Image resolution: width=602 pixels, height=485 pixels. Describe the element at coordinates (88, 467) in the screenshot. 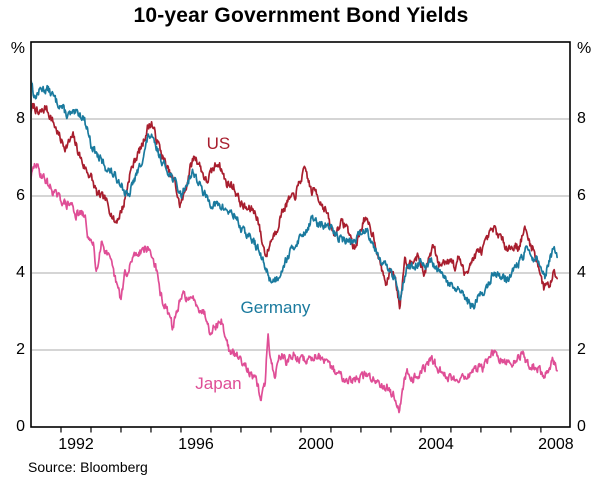

I see `source-note: Source: Bloomberg` at that location.